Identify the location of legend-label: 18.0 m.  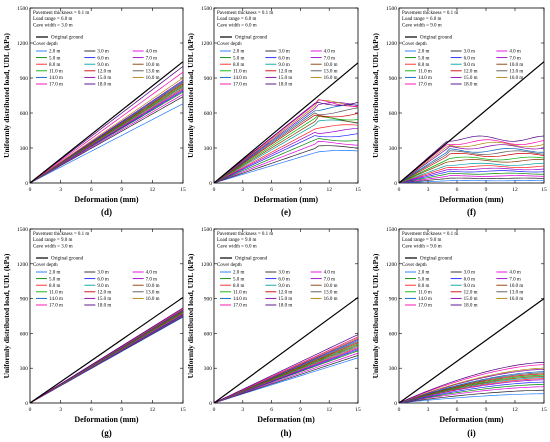
(104, 306).